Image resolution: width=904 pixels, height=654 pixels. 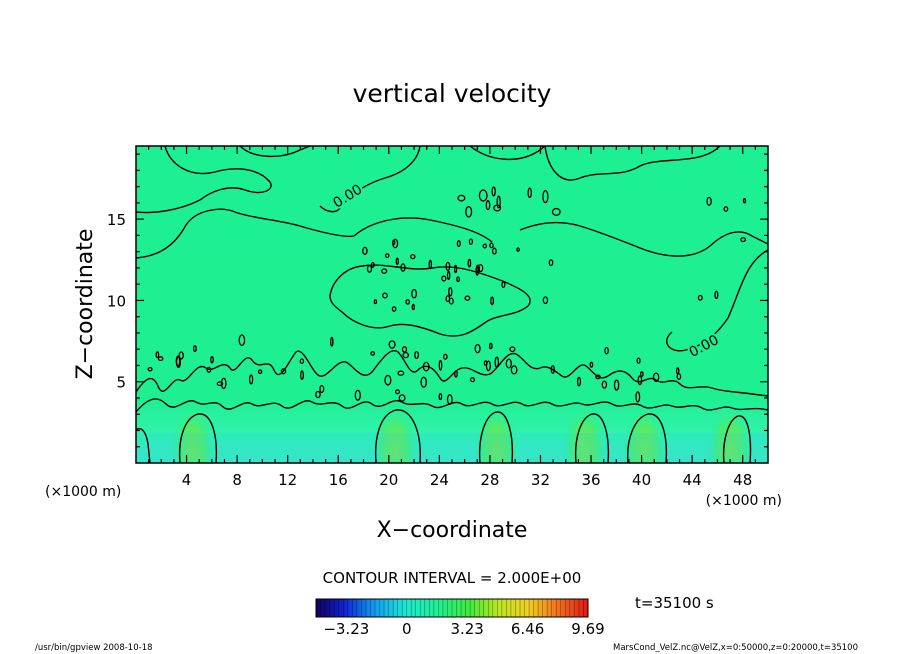 I want to click on x-tick-label: 20, so click(x=388, y=480).